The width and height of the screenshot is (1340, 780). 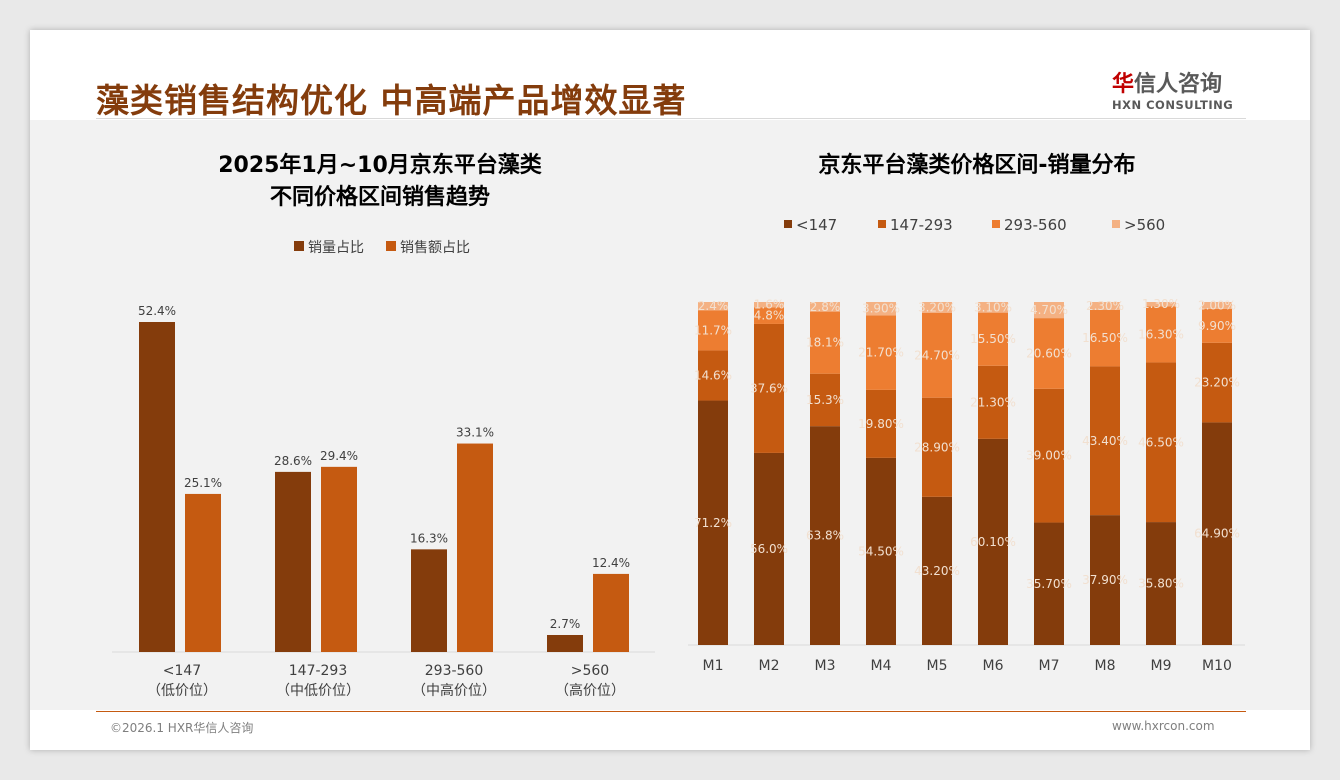 I want to click on logo-cn-first: 华, so click(x=1123, y=84).